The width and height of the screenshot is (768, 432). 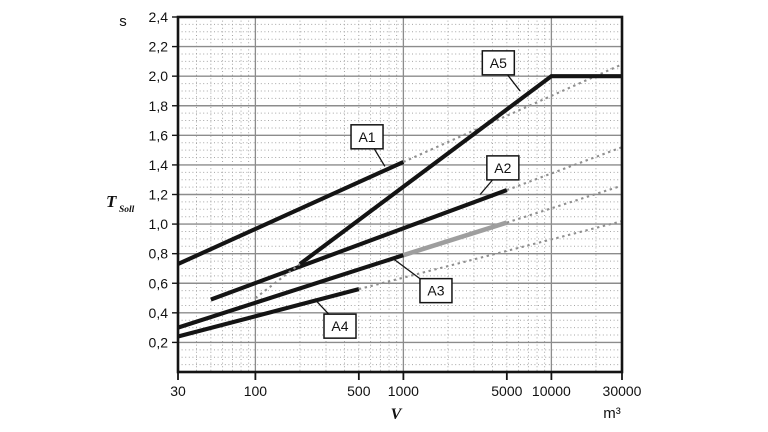 What do you see at coordinates (159, 254) in the screenshot?
I see `y-tick-label: 0,8` at bounding box center [159, 254].